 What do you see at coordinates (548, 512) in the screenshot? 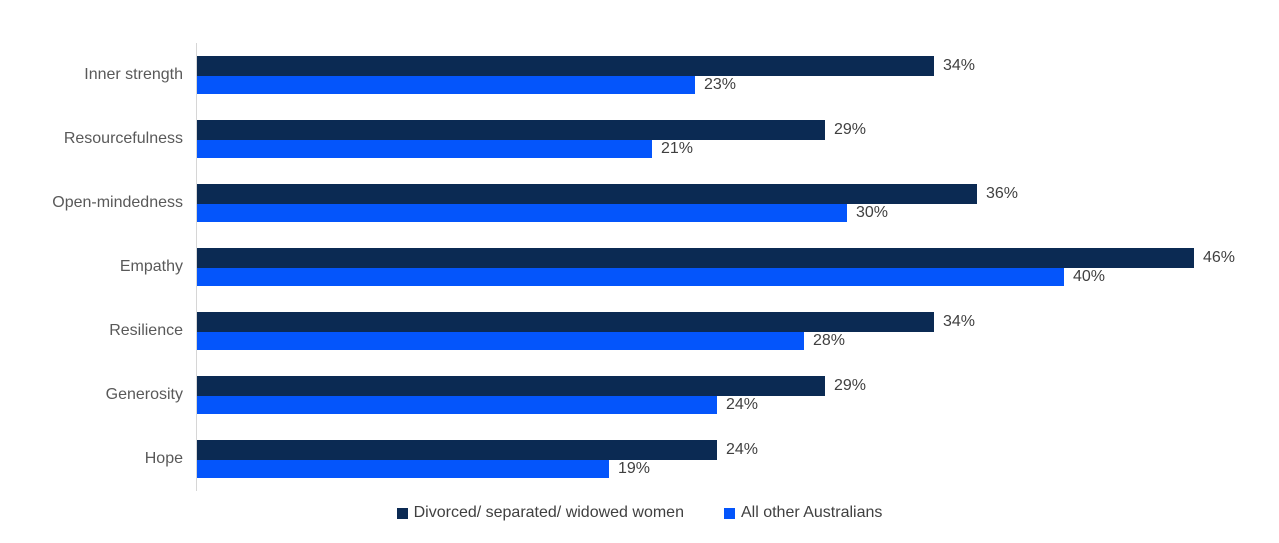
I see `legend-label: Divorced/ separated/ widowed women` at bounding box center [548, 512].